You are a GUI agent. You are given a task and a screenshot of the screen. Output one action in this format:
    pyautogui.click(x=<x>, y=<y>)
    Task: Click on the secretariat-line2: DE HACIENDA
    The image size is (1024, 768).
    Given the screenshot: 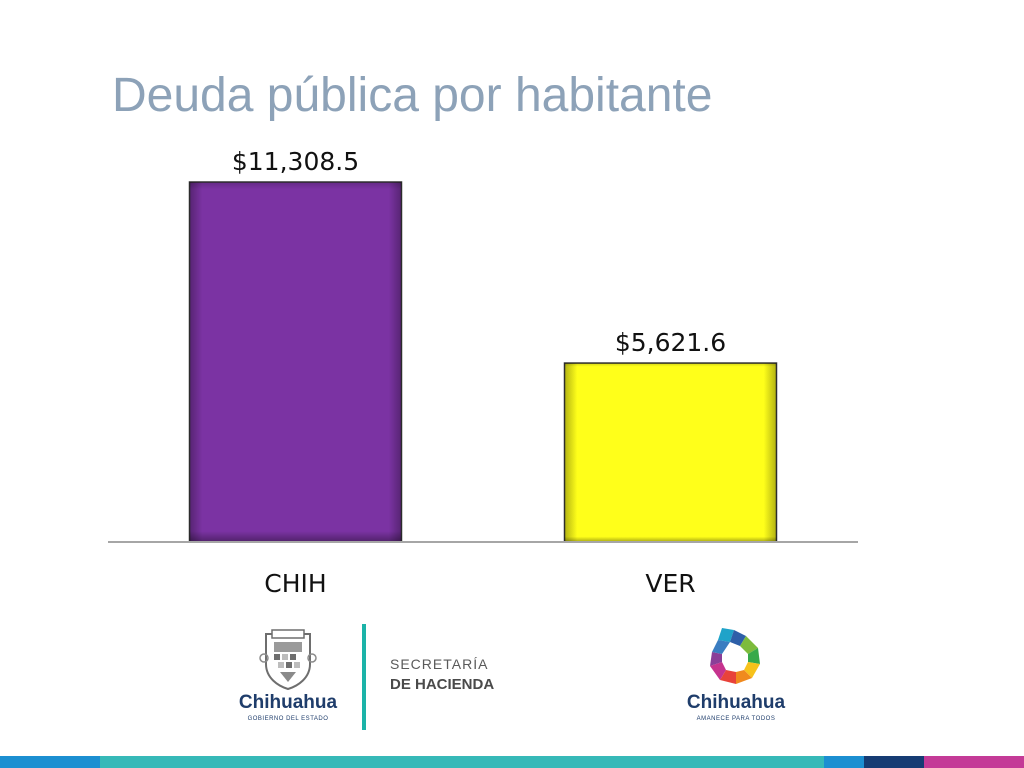 What is the action you would take?
    pyautogui.click(x=442, y=684)
    